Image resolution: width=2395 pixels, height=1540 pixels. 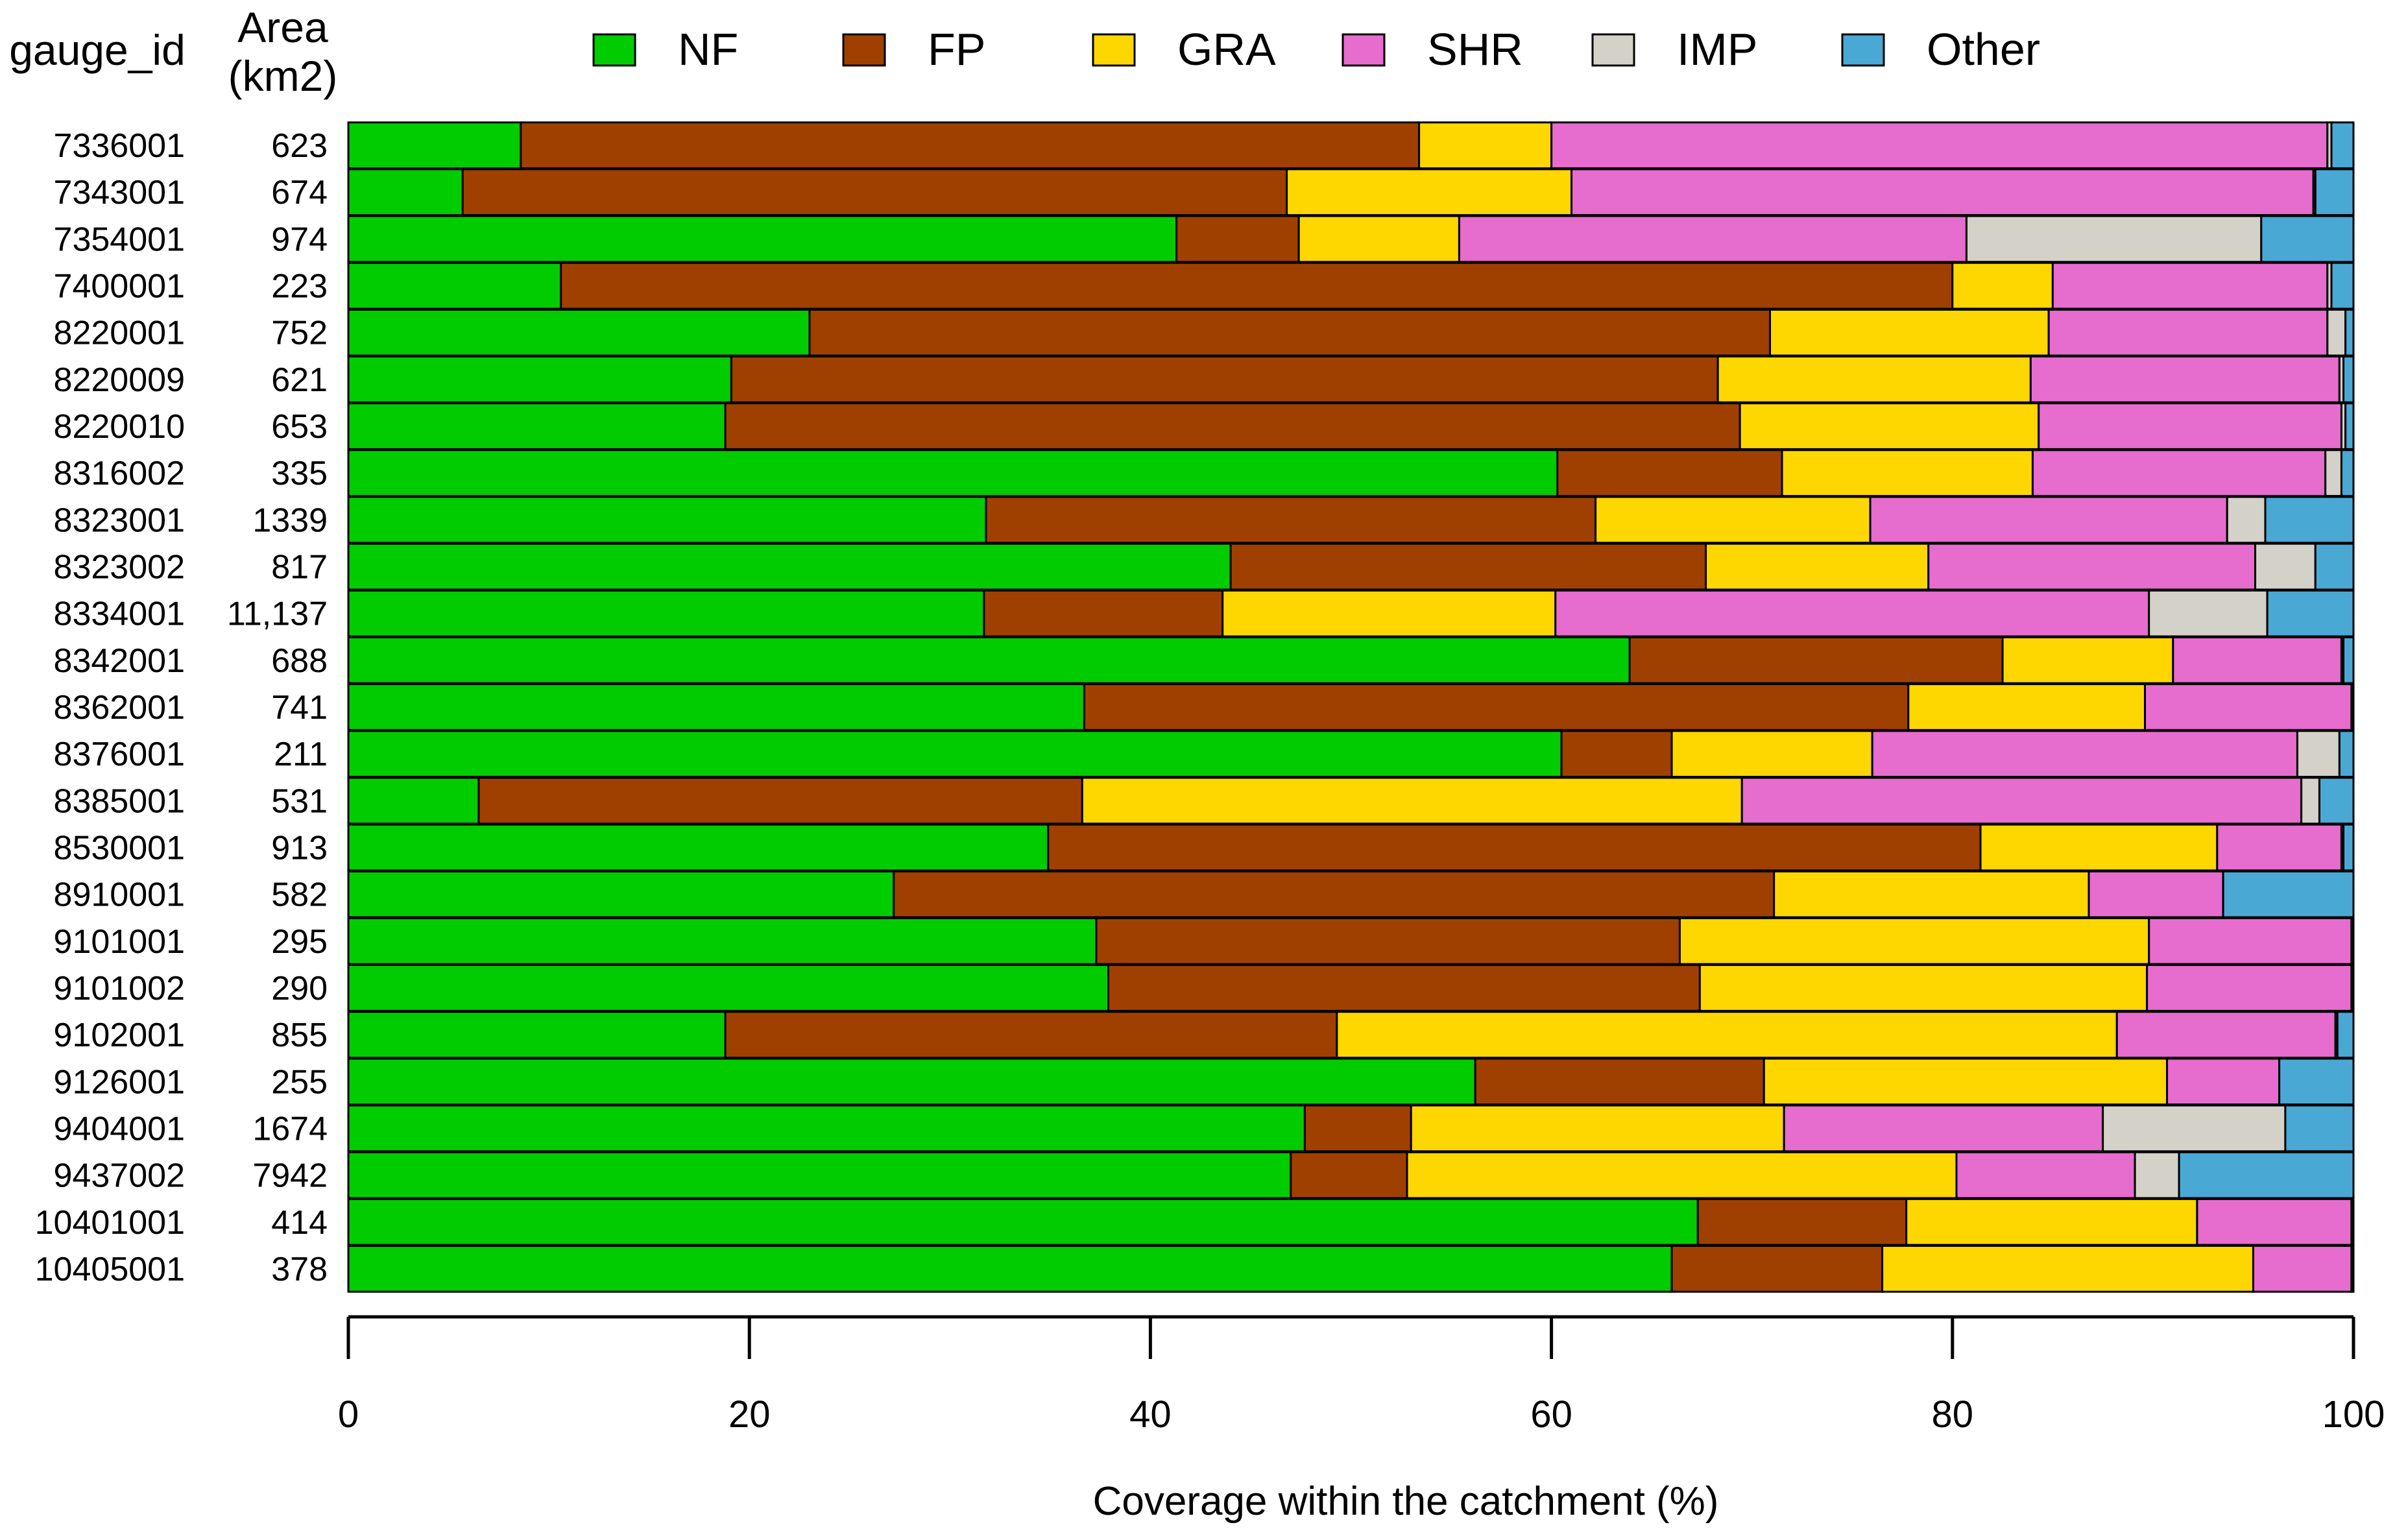 I want to click on gauge-id-label: 8362001, so click(x=119, y=708).